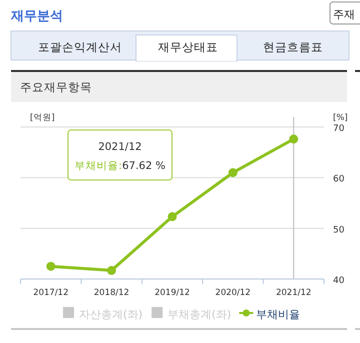 Image resolution: width=360 pixels, height=343 pixels. Describe the element at coordinates (294, 293) in the screenshot. I see `x-tick-label: 2021/12` at that location.